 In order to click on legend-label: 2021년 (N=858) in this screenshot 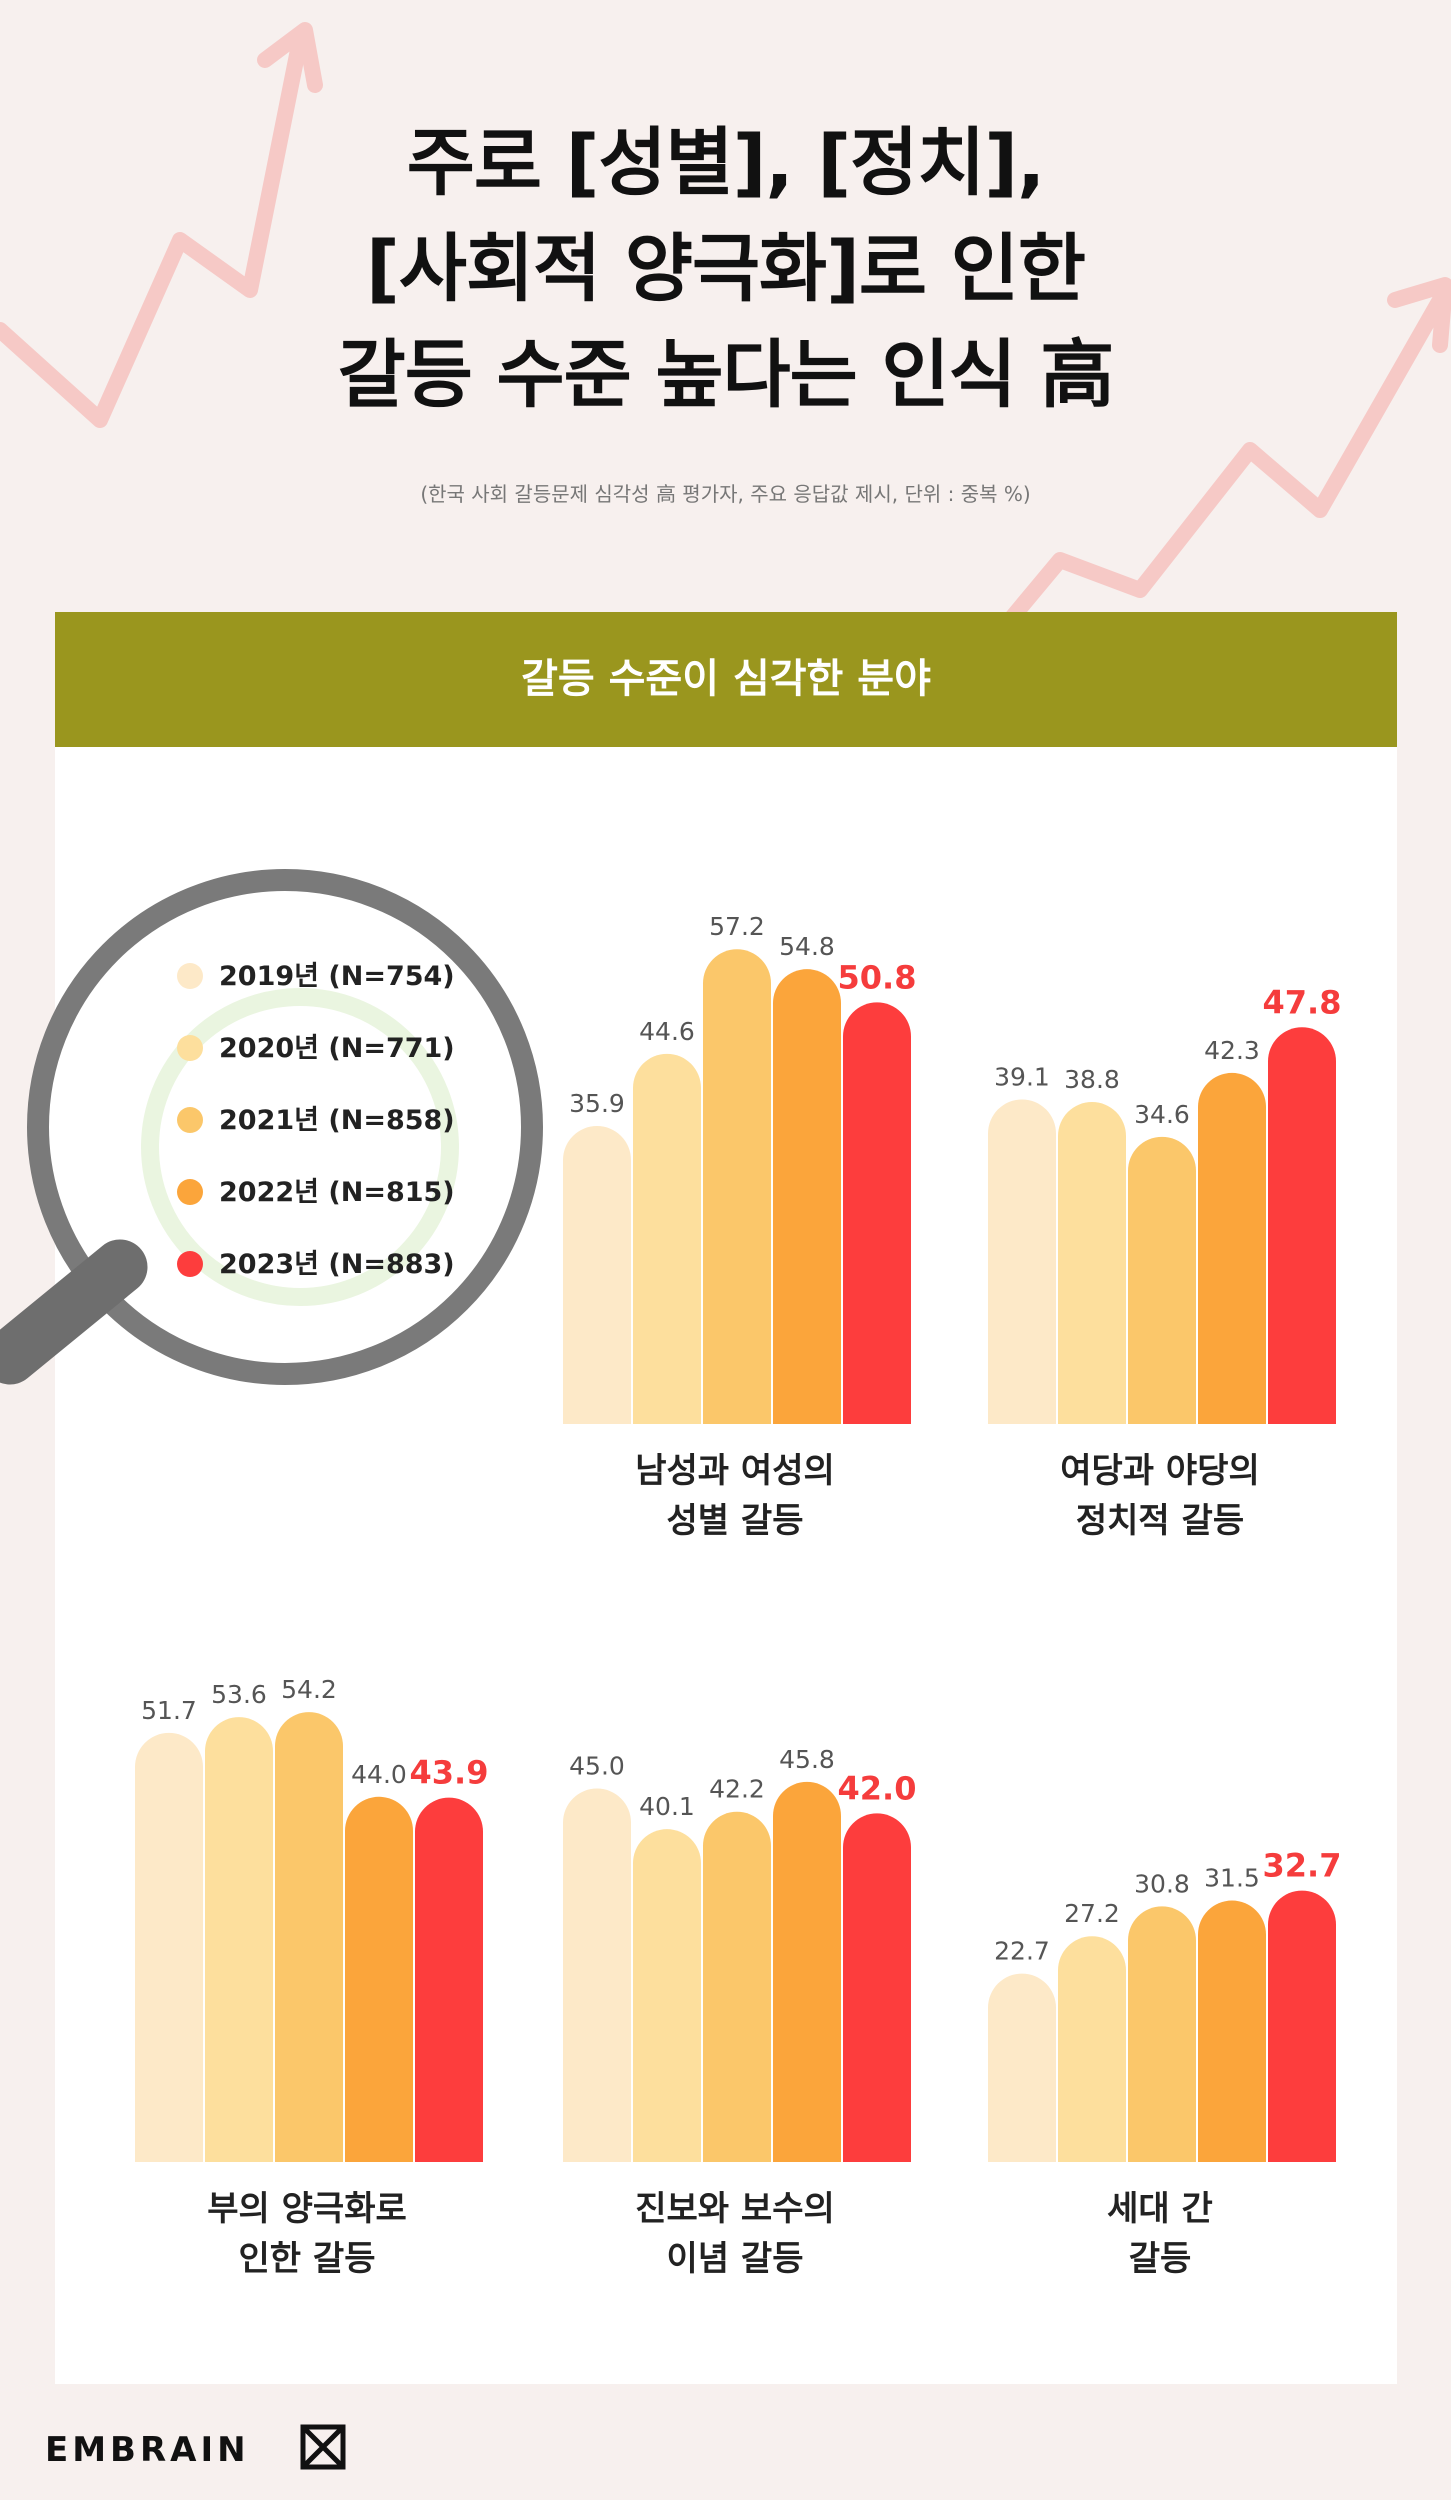, I will do `click(337, 1120)`.